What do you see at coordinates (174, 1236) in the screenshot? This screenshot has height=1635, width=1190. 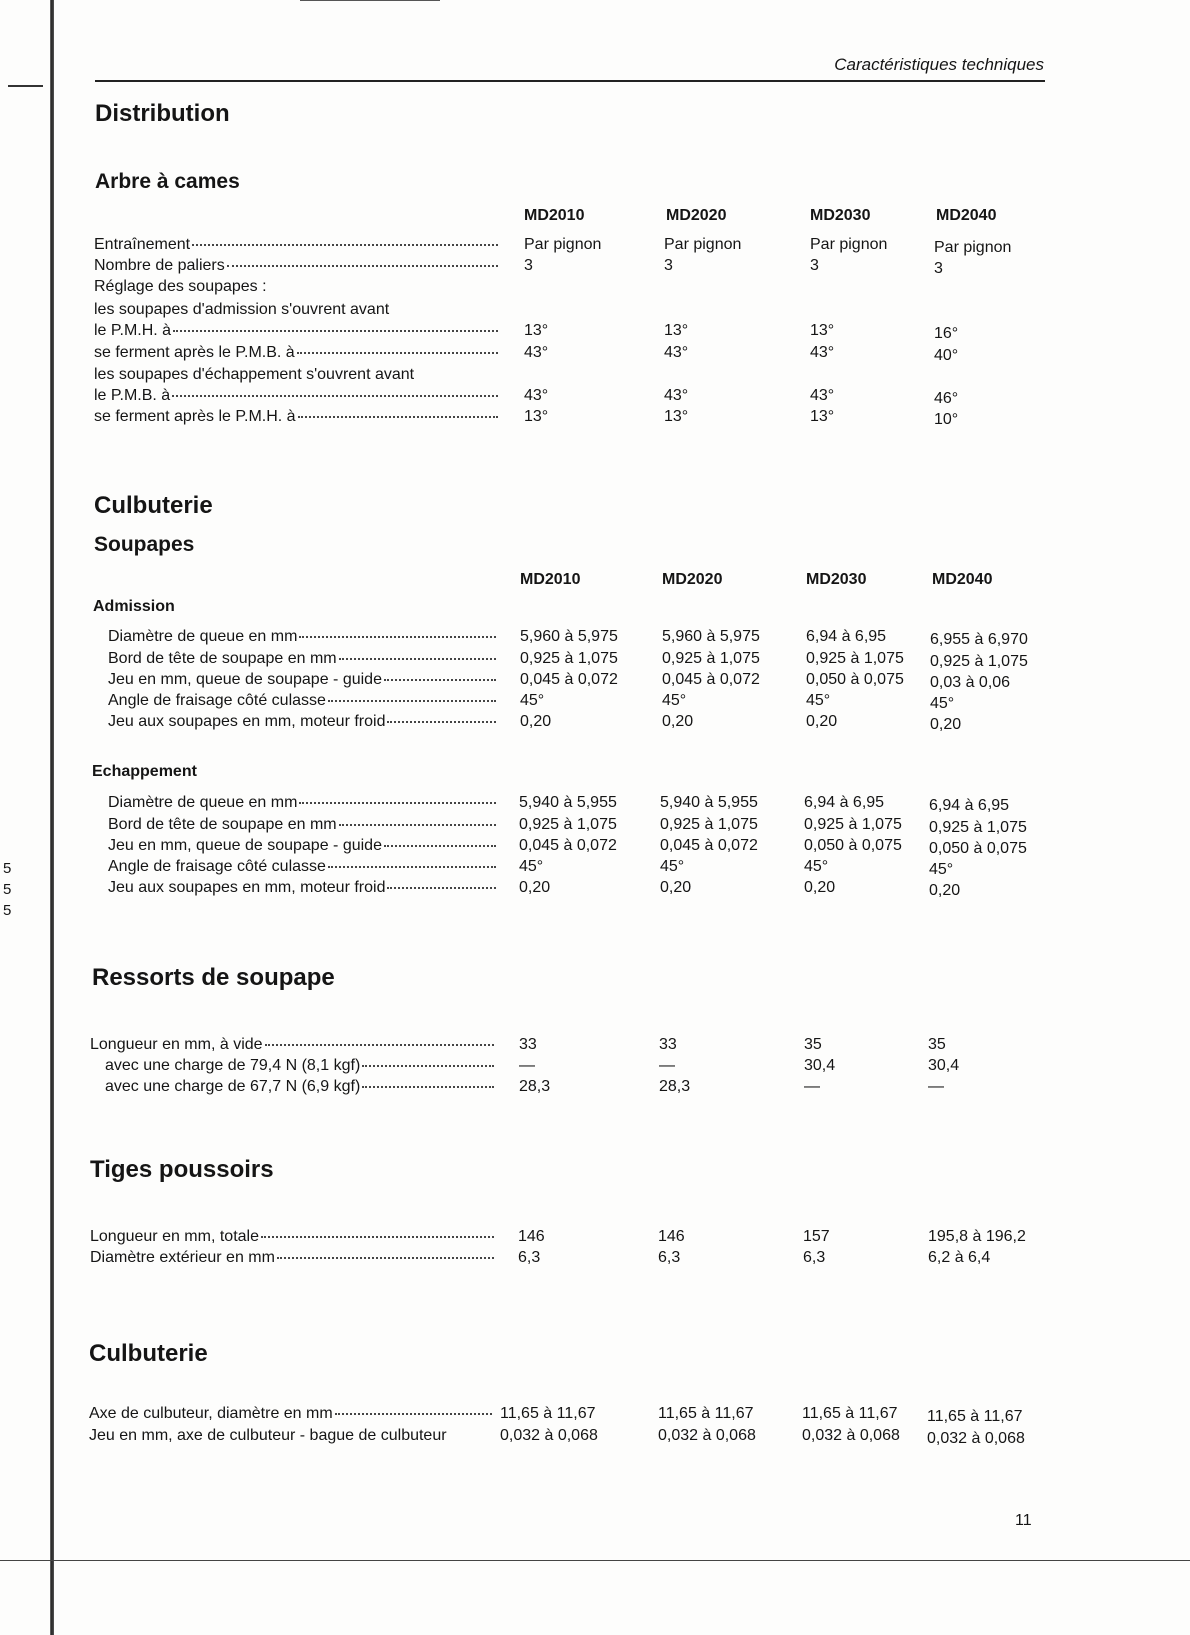 I see `spec-label-text: Longueur en mm, totale` at bounding box center [174, 1236].